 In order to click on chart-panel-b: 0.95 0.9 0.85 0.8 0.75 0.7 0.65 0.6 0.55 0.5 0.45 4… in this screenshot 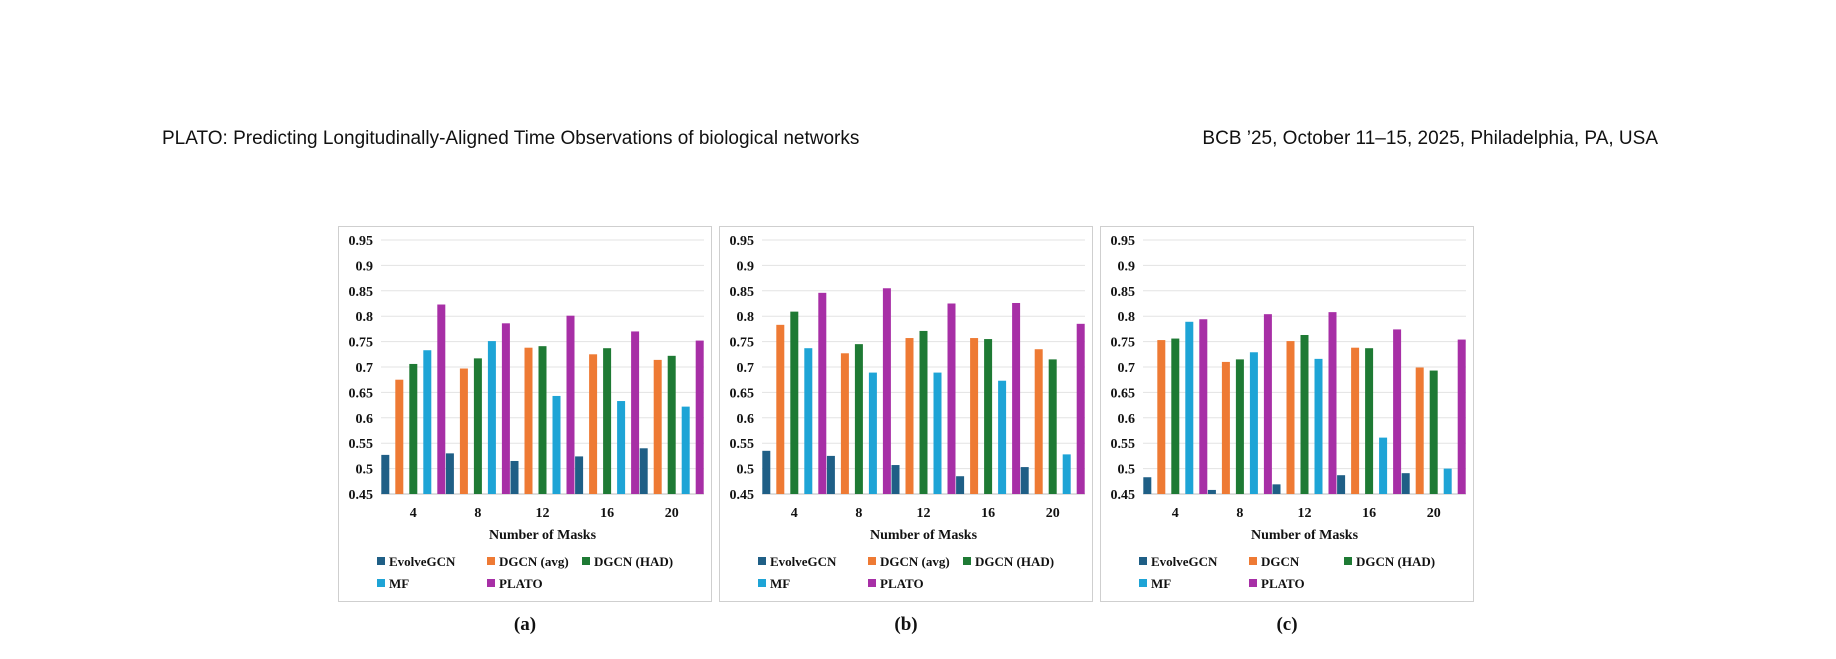, I will do `click(906, 414)`.